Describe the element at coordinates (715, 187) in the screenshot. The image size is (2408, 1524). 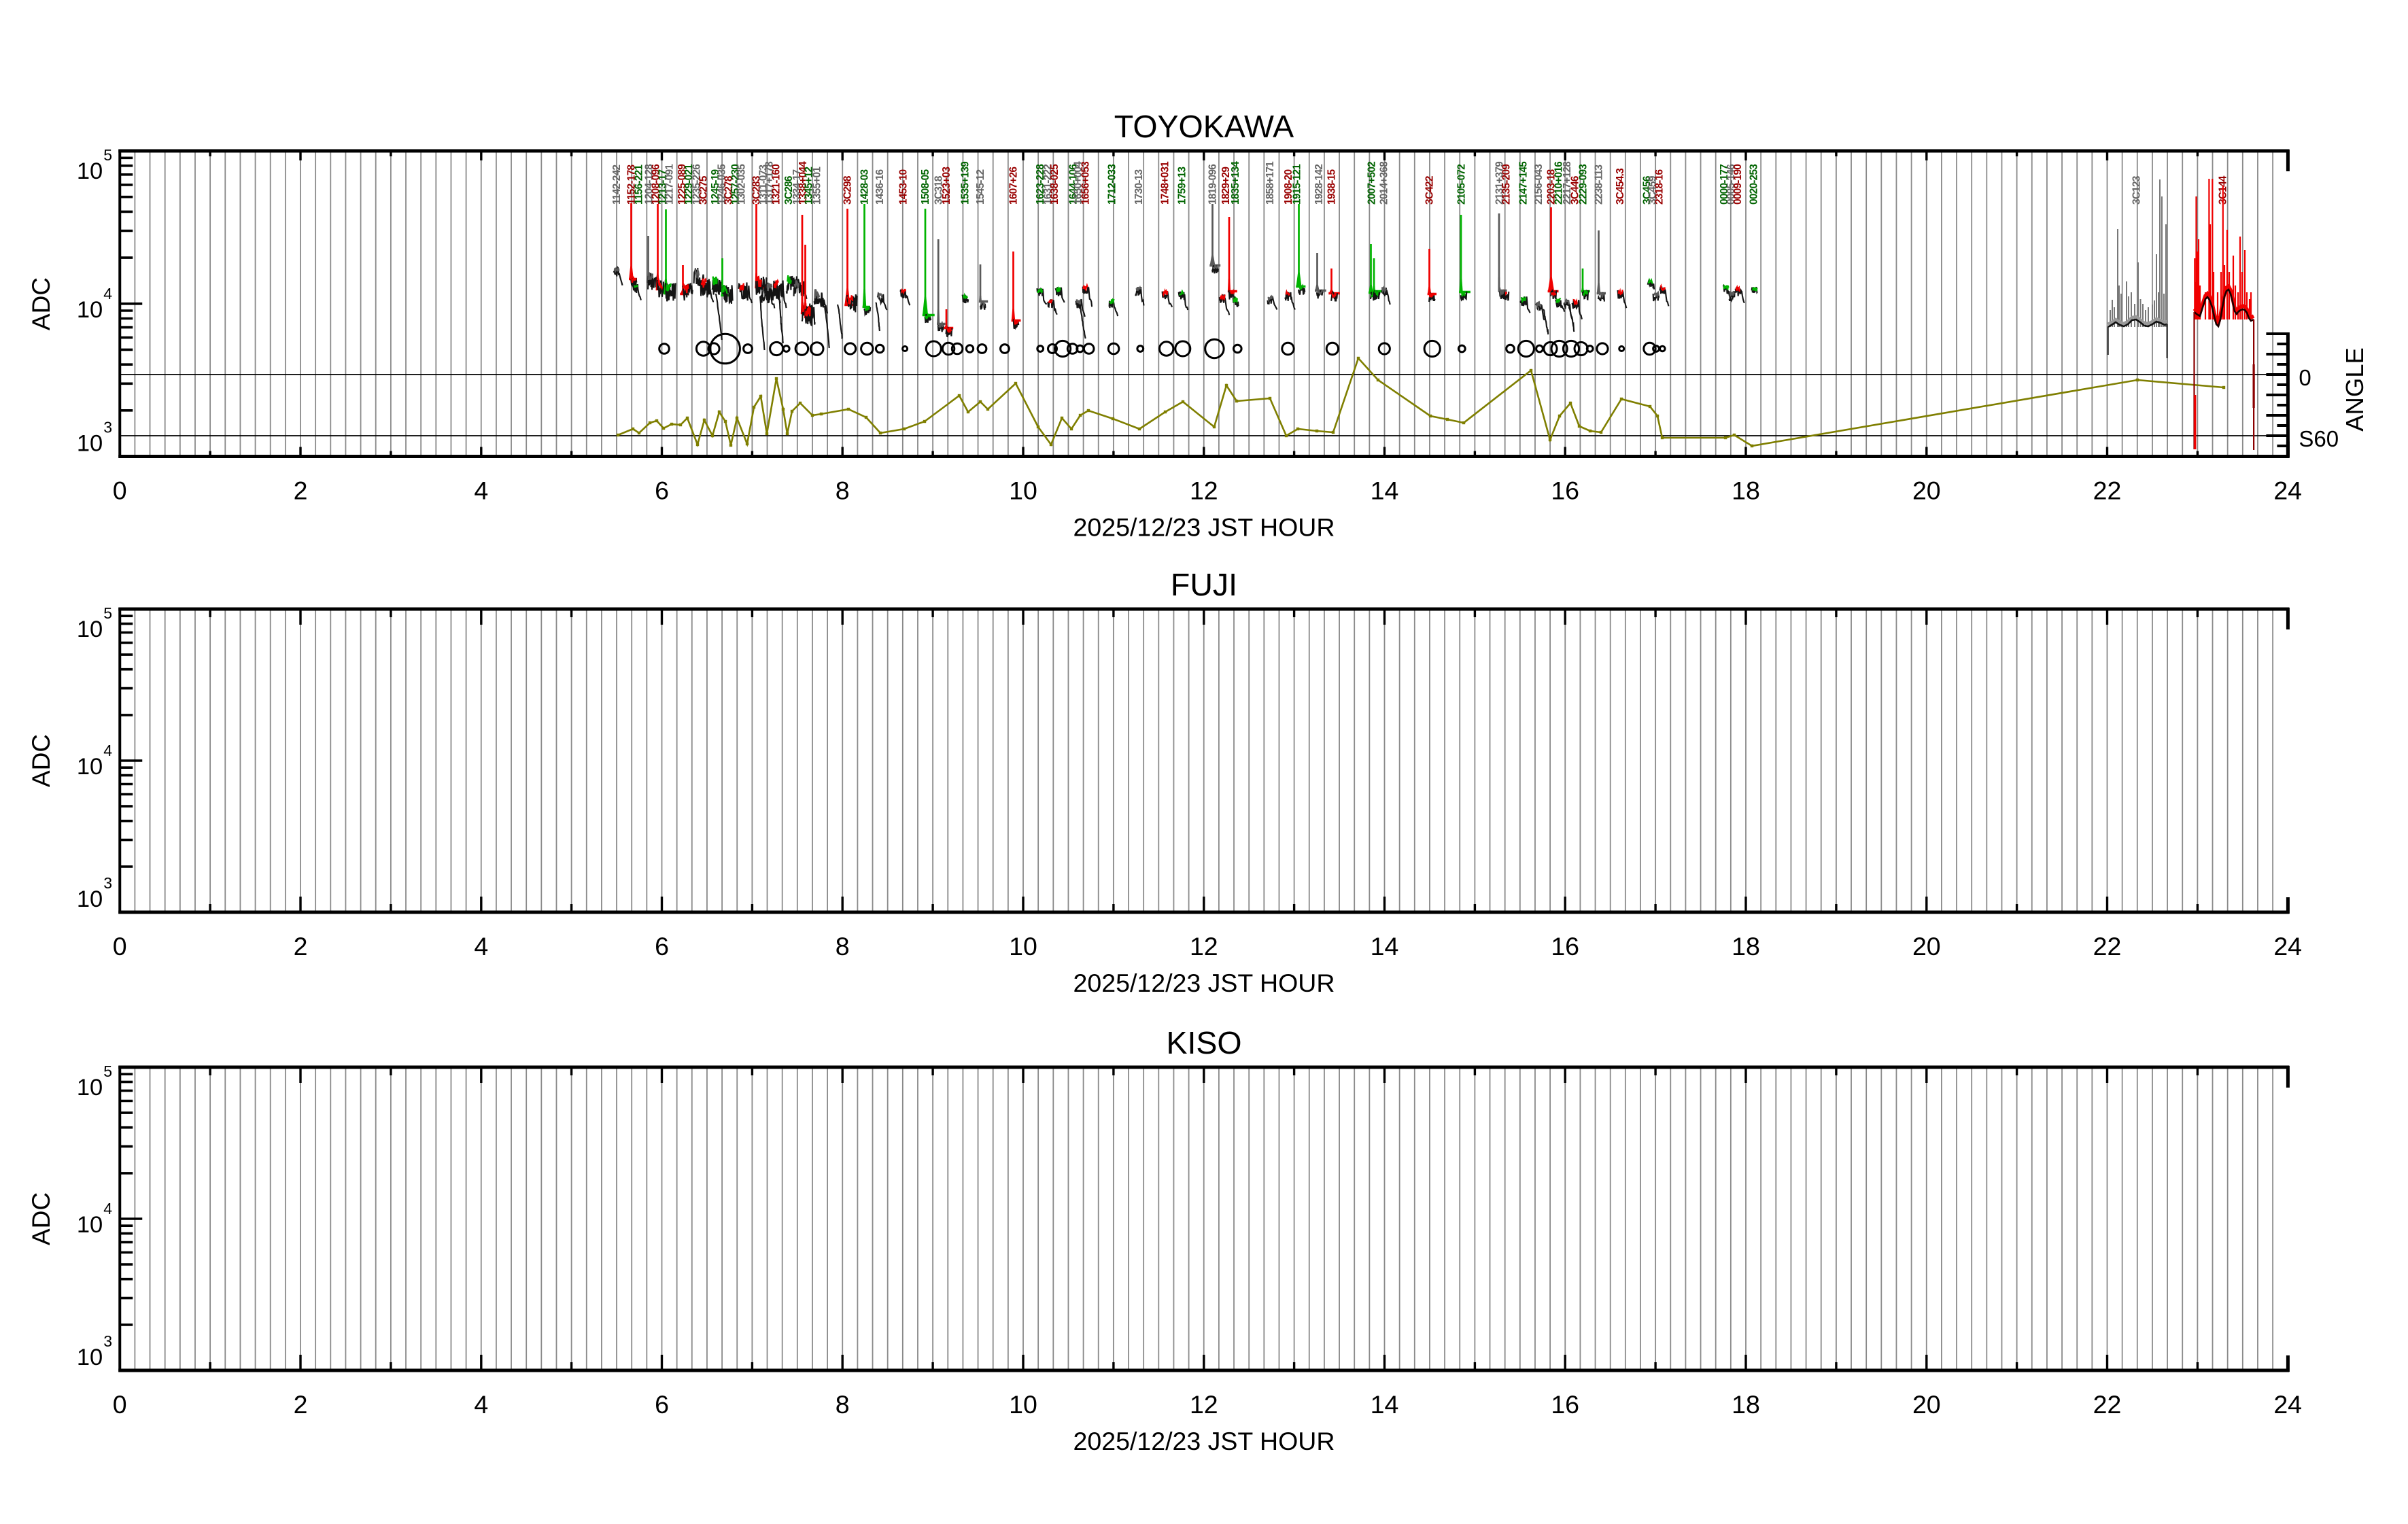
I see `svg-text: 1245-19` at that location.